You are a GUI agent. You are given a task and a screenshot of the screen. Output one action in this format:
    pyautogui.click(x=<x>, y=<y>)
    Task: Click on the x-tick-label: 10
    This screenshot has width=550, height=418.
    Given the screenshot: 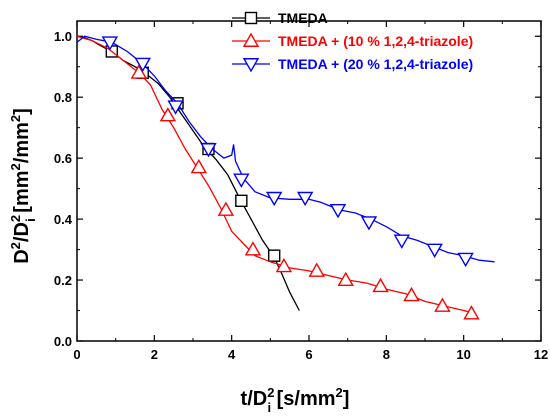 What is the action you would take?
    pyautogui.click(x=463, y=354)
    